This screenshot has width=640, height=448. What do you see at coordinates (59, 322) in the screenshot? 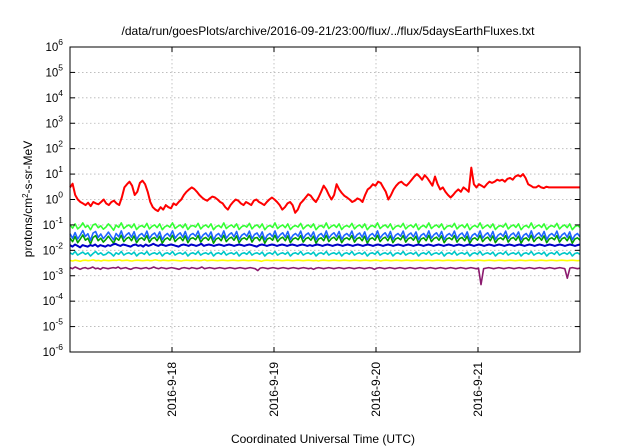
I see `y-tick-label-exponent: -5` at bounding box center [59, 322].